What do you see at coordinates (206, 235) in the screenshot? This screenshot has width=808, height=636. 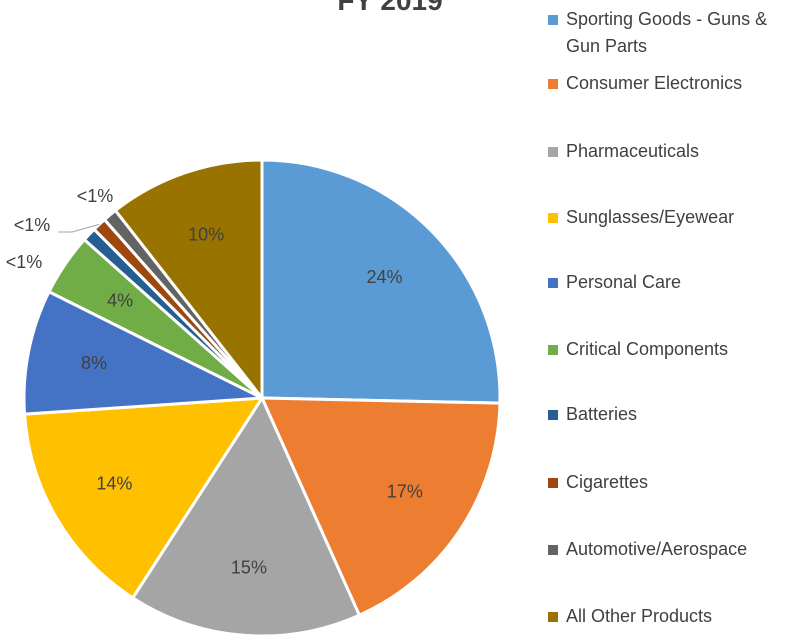 I see `data-label: 10%` at bounding box center [206, 235].